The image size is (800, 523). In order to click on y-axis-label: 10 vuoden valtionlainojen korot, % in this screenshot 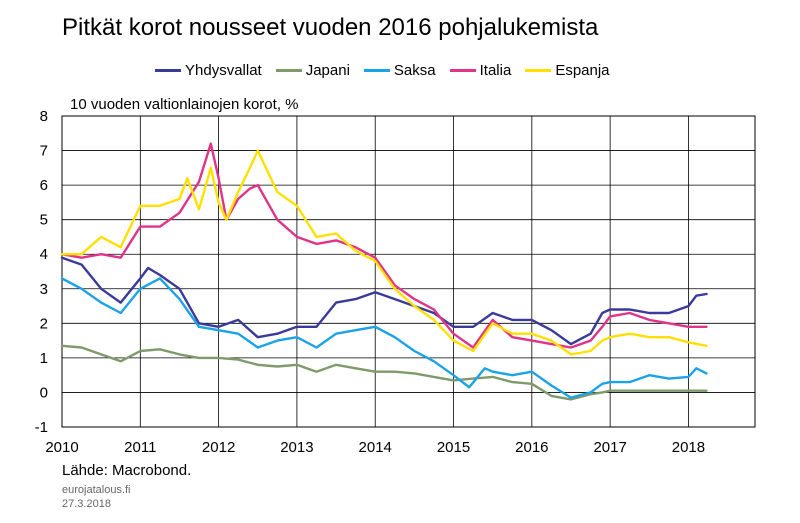, I will do `click(184, 104)`.